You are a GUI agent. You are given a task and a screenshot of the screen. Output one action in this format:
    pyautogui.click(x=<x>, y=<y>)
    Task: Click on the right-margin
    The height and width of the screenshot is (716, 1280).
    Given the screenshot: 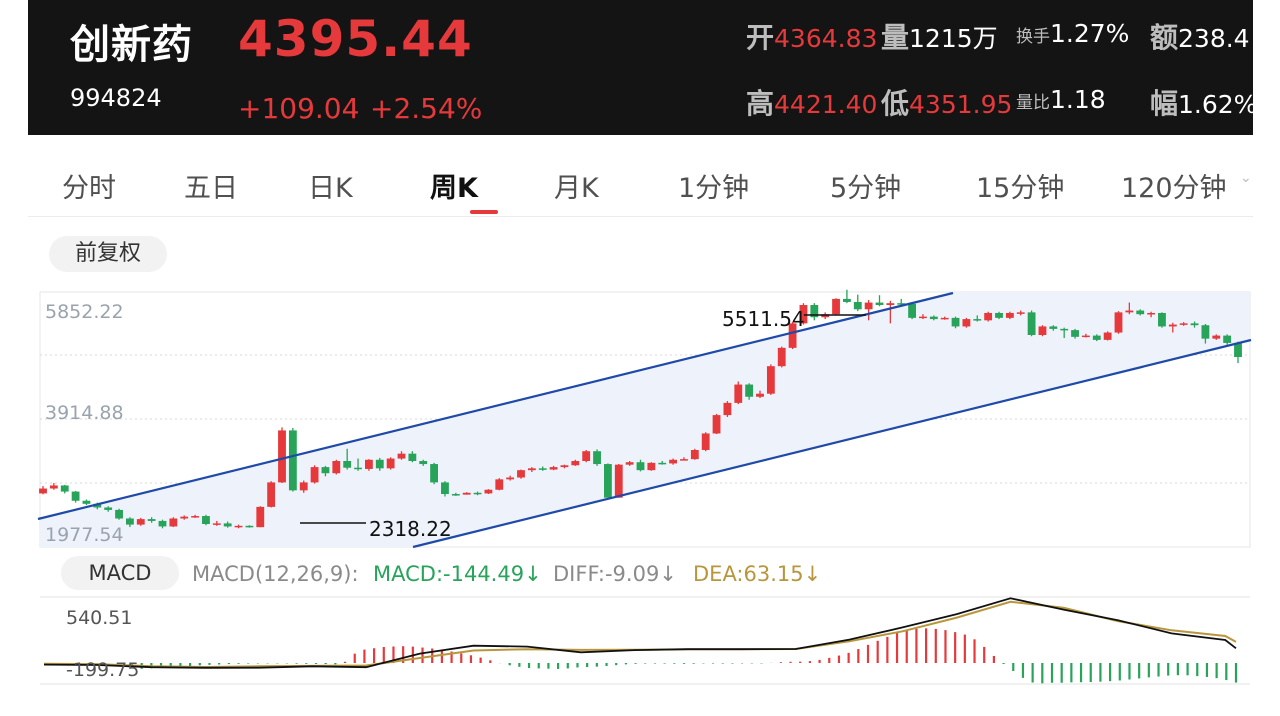 What is the action you would take?
    pyautogui.click(x=1266, y=358)
    